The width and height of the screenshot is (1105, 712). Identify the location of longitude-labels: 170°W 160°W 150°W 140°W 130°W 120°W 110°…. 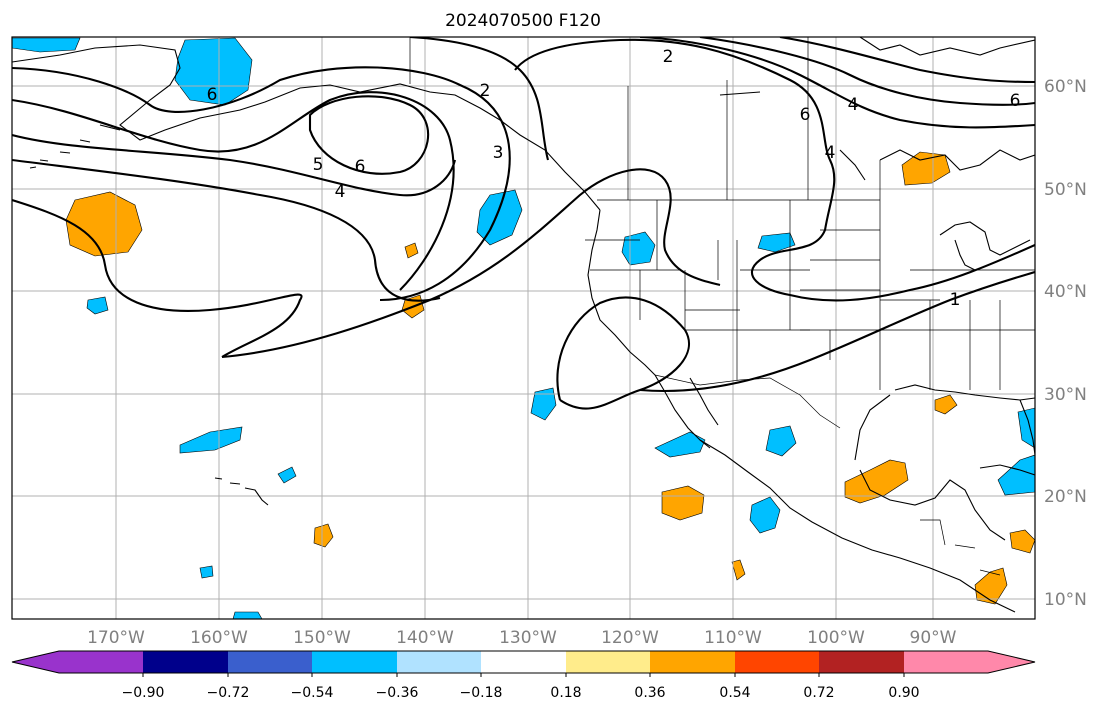
(522, 638).